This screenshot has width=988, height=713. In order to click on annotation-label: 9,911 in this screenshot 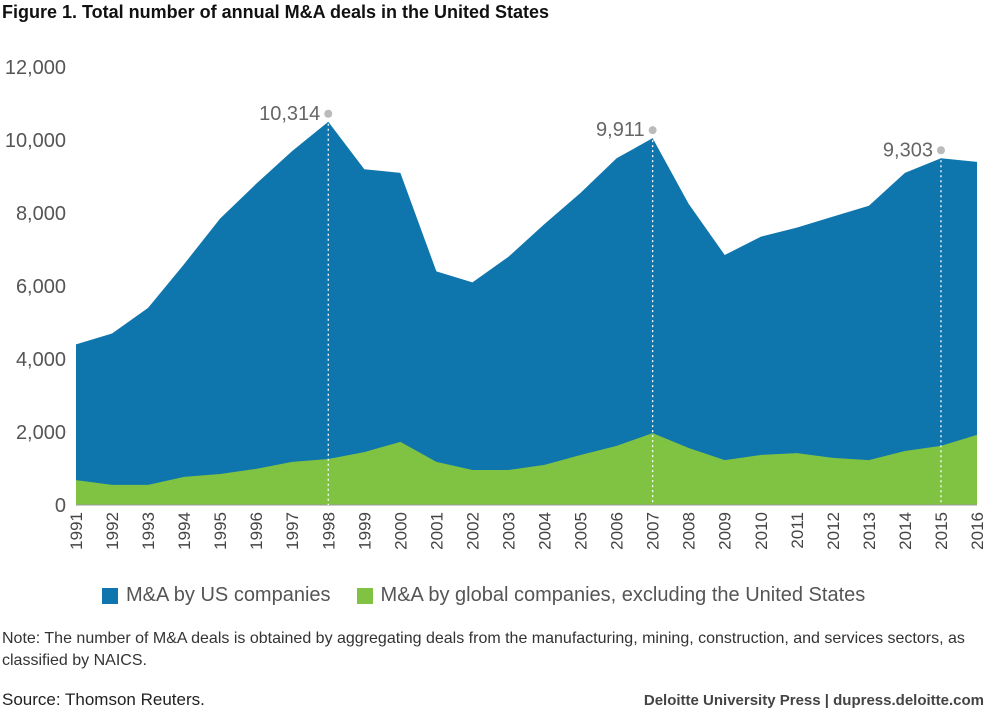, I will do `click(620, 130)`.